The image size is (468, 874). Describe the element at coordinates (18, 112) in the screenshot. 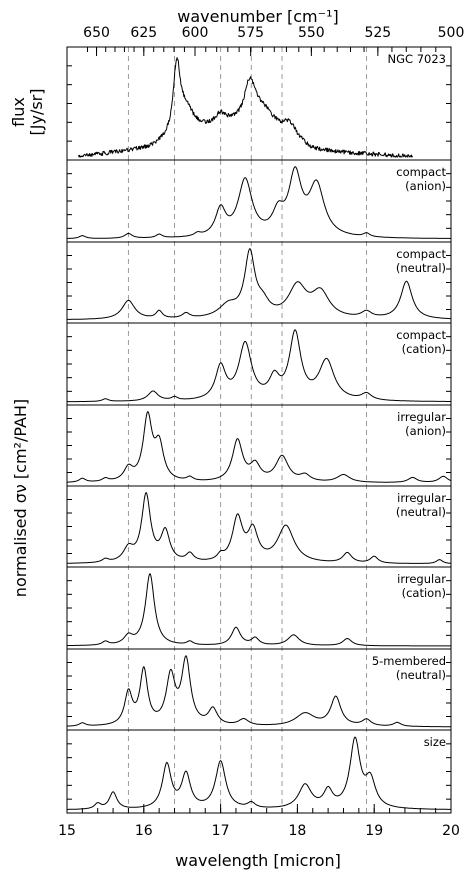

I see `flux-axis-title-line1: flux` at that location.